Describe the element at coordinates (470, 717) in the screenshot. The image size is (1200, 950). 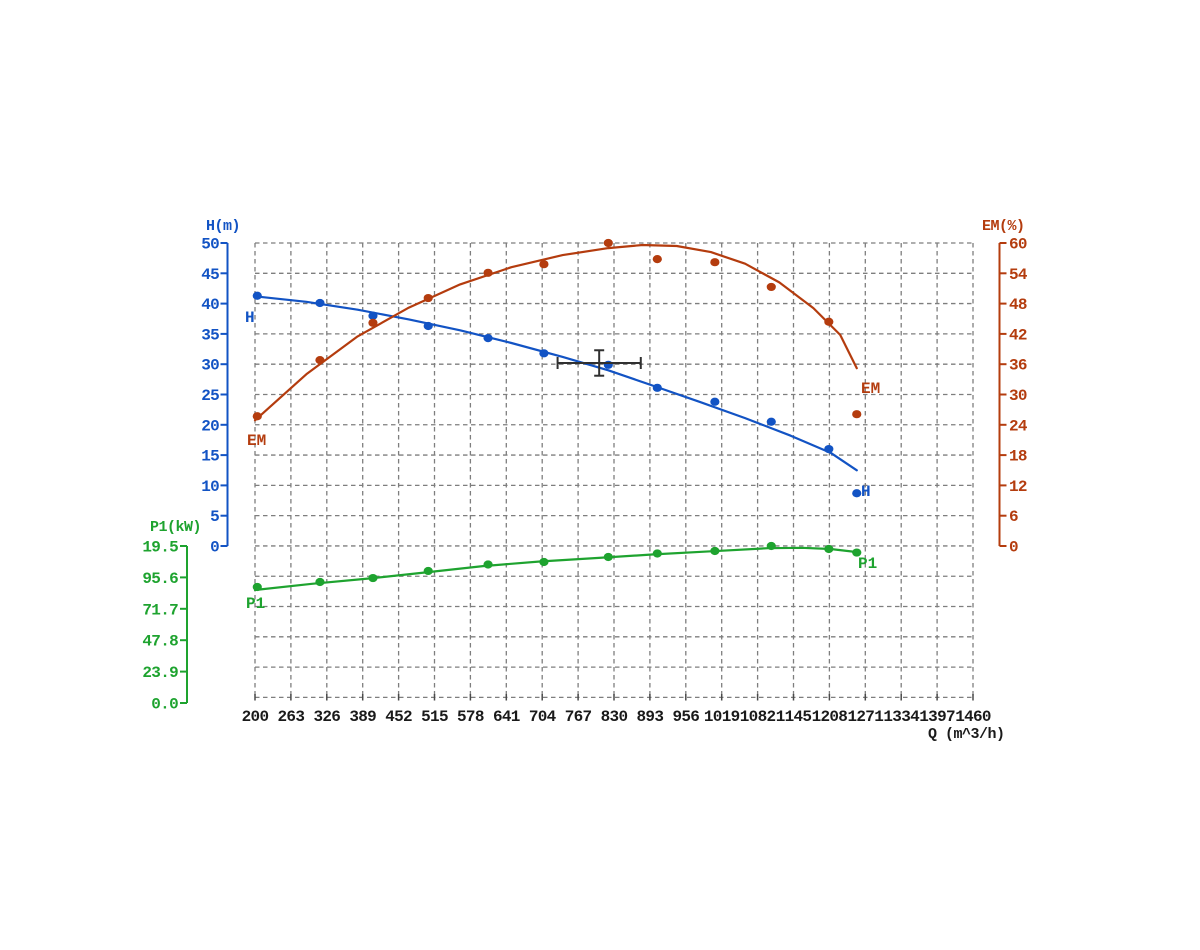
I see `x-tick-label: 578` at that location.